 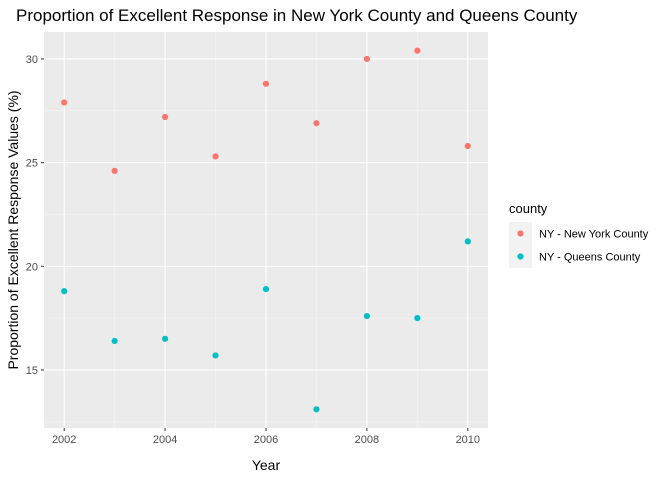 I want to click on x-axis-ticks: 2002 2004 2006 2008 2010, so click(x=266, y=437).